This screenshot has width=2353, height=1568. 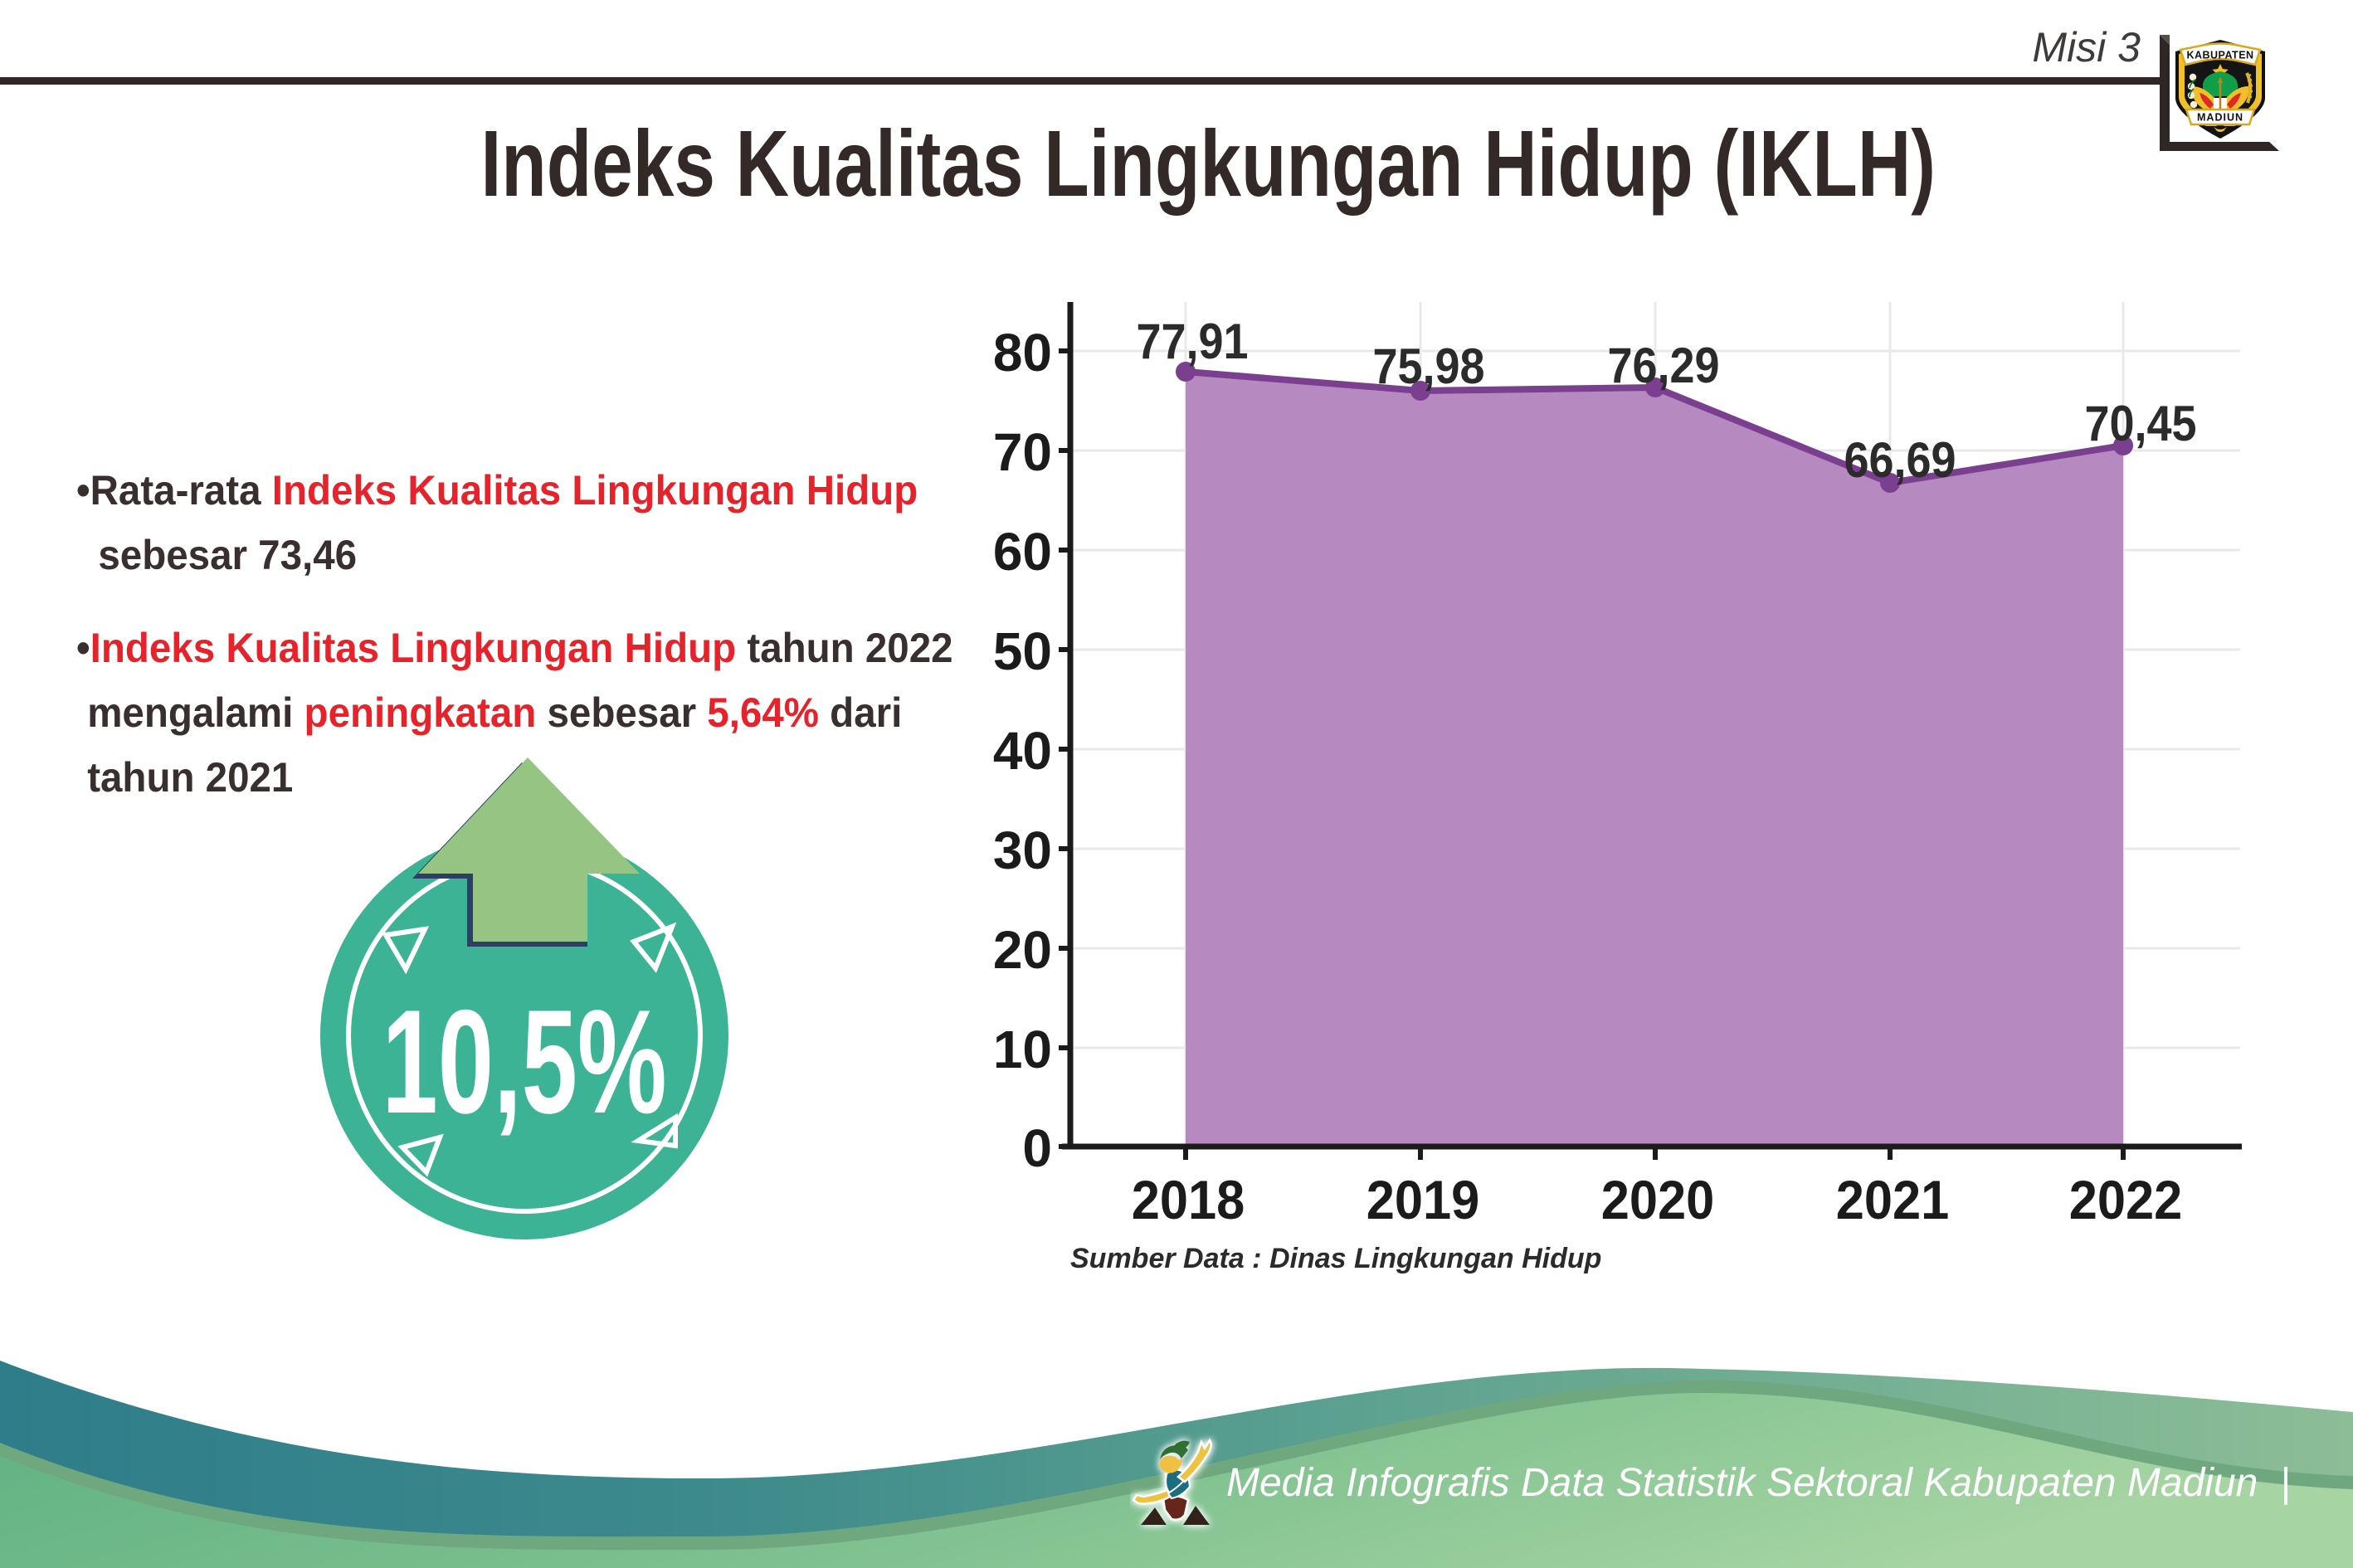 What do you see at coordinates (1658, 1200) in the screenshot?
I see `svg-text: 2020` at bounding box center [1658, 1200].